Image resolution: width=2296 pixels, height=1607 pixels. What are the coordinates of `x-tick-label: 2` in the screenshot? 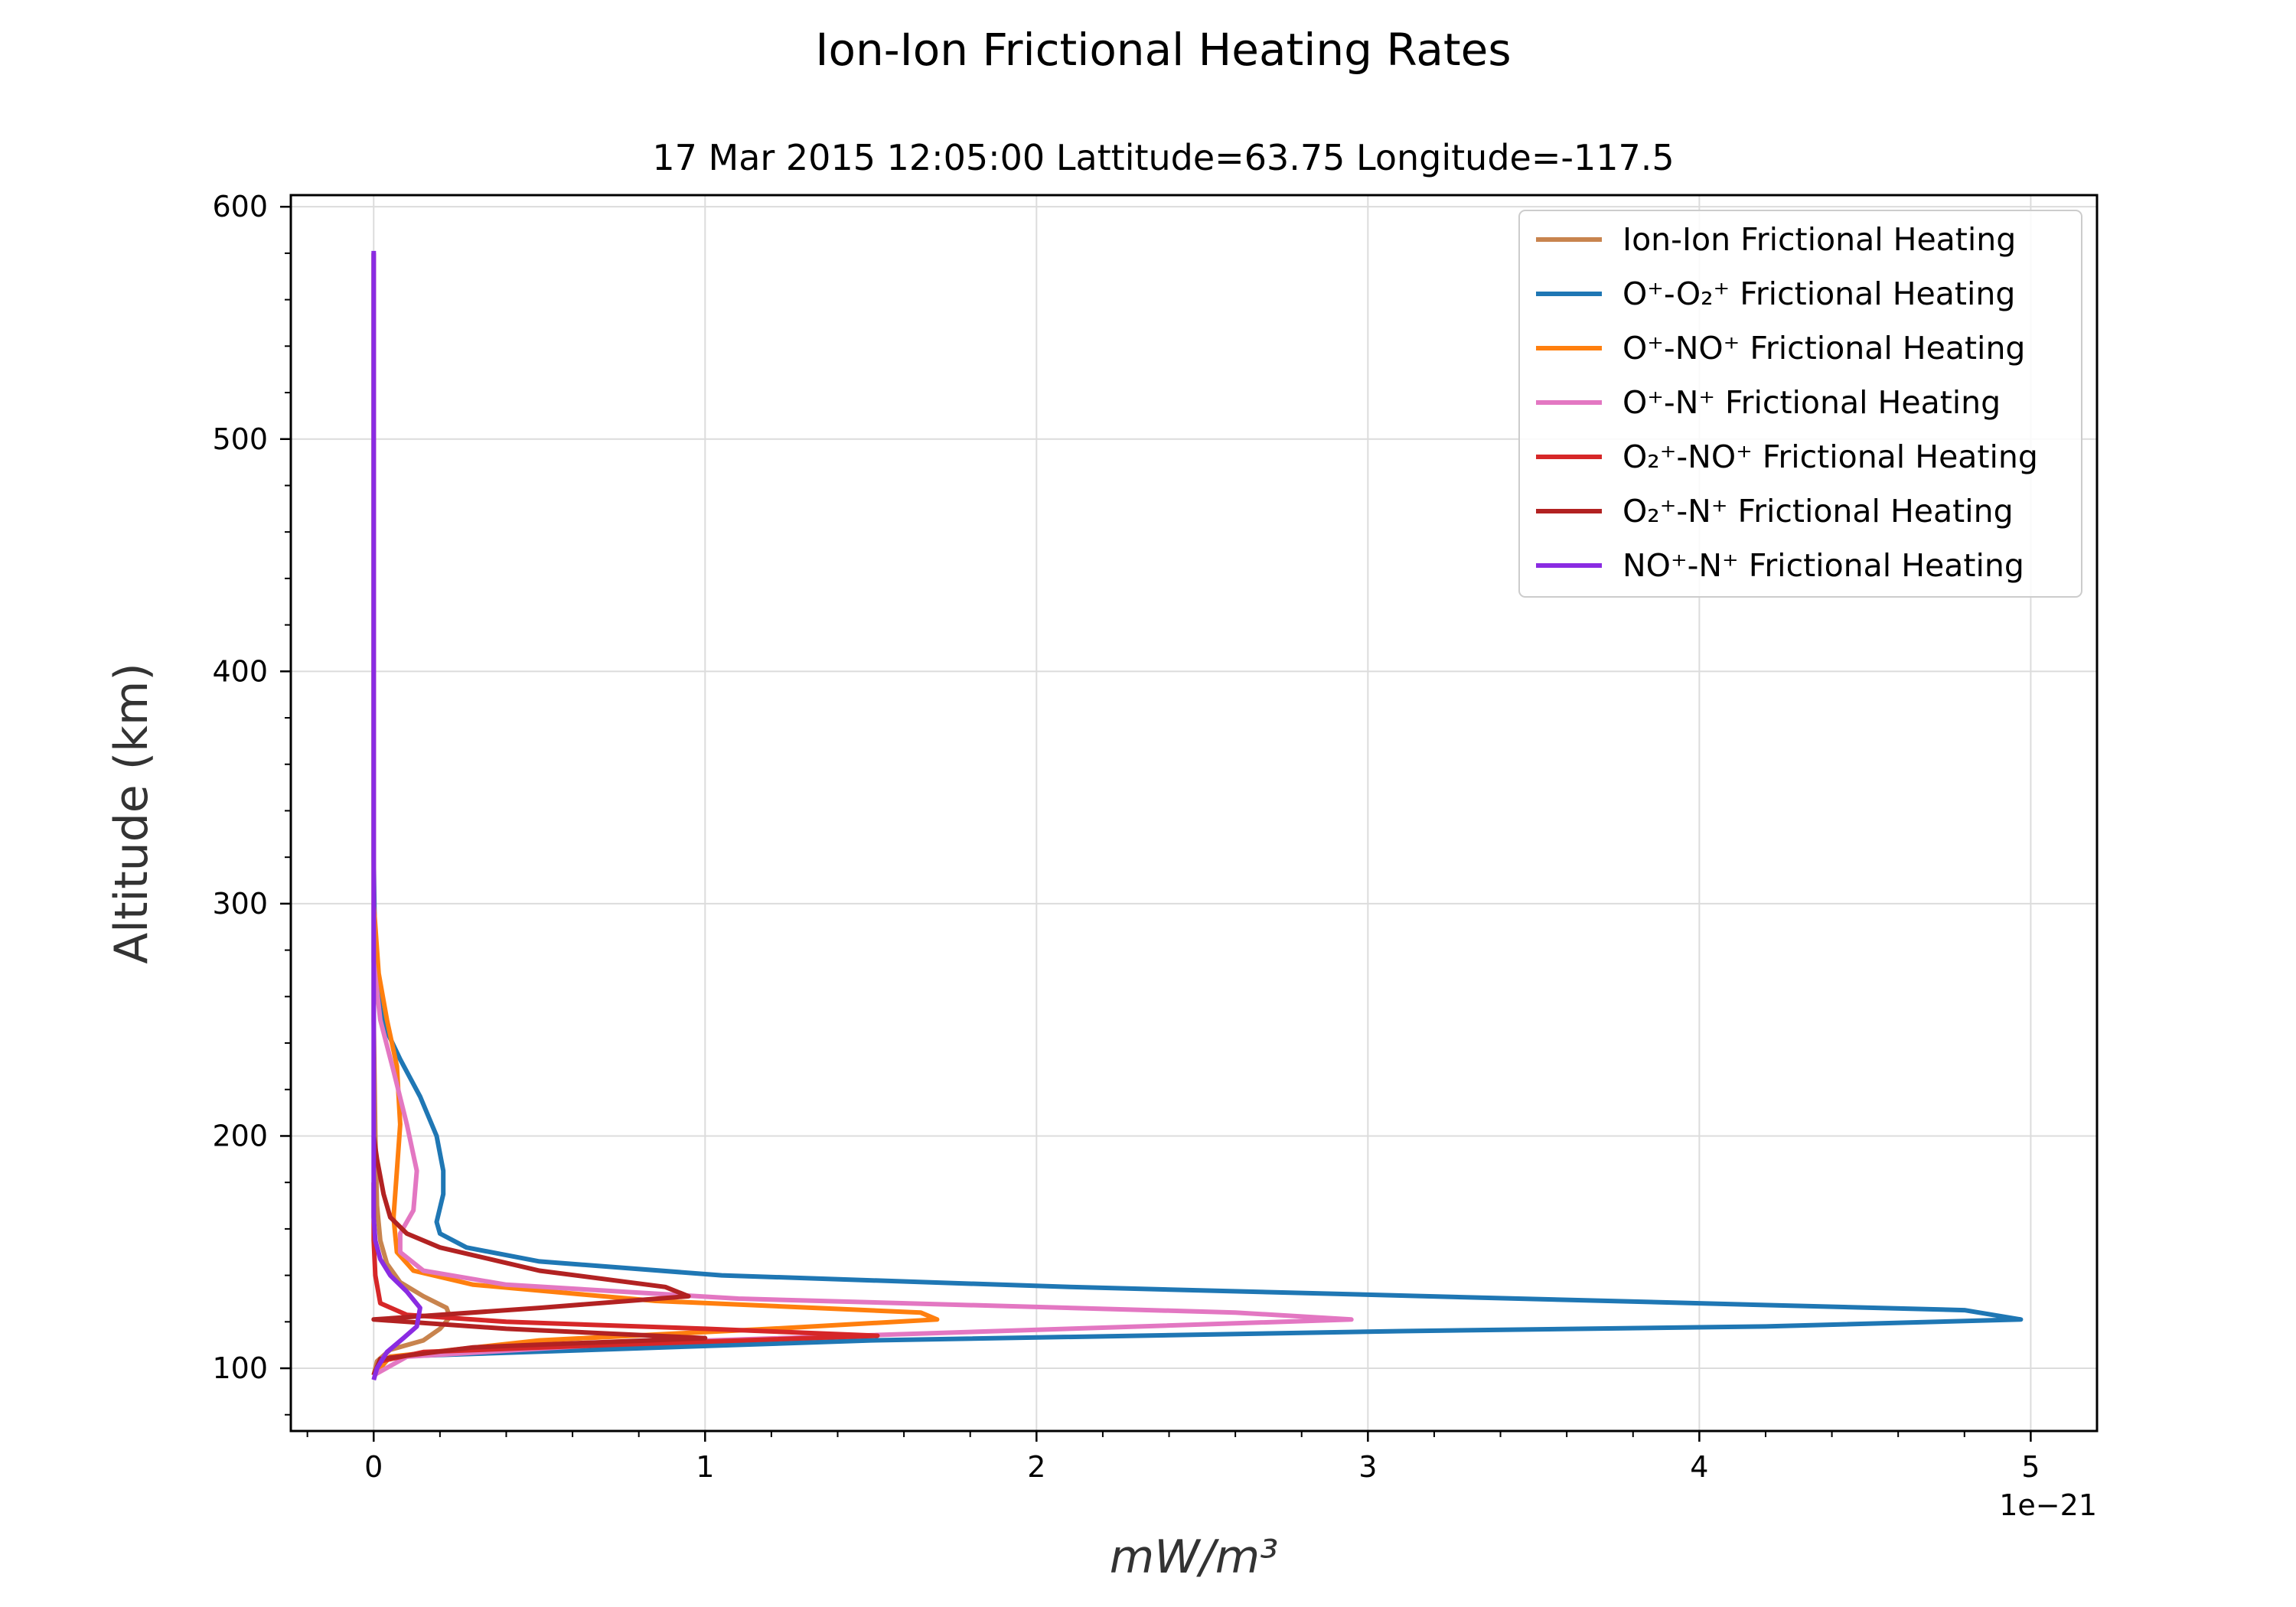 It's located at (1036, 1467).